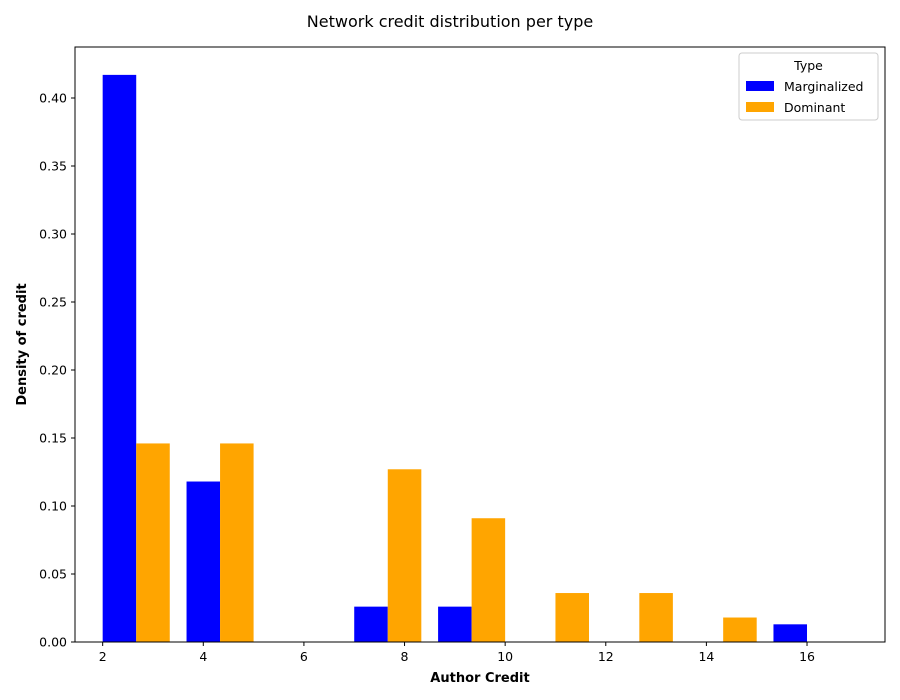 The width and height of the screenshot is (900, 700). I want to click on y-tick-label: 0.10, so click(53, 506).